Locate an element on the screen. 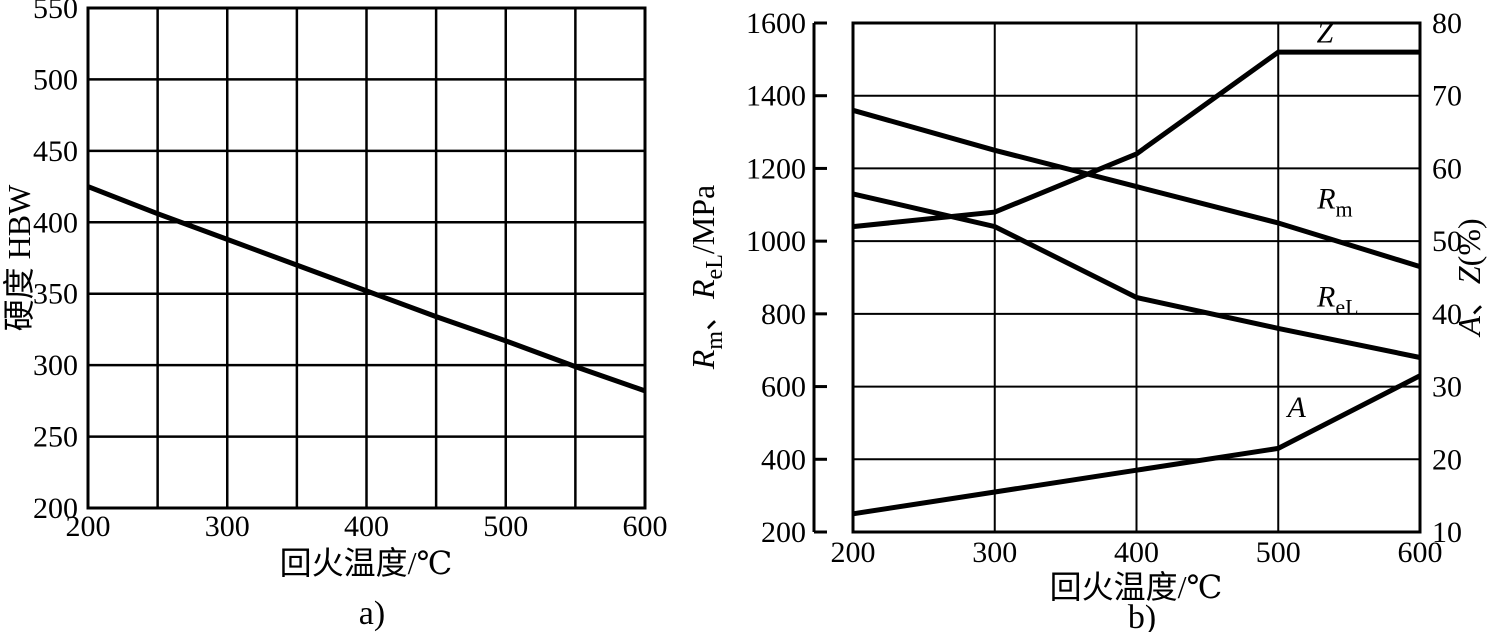 This screenshot has width=1497, height=632. left-tick-label: 1600 is located at coordinates (776, 23).